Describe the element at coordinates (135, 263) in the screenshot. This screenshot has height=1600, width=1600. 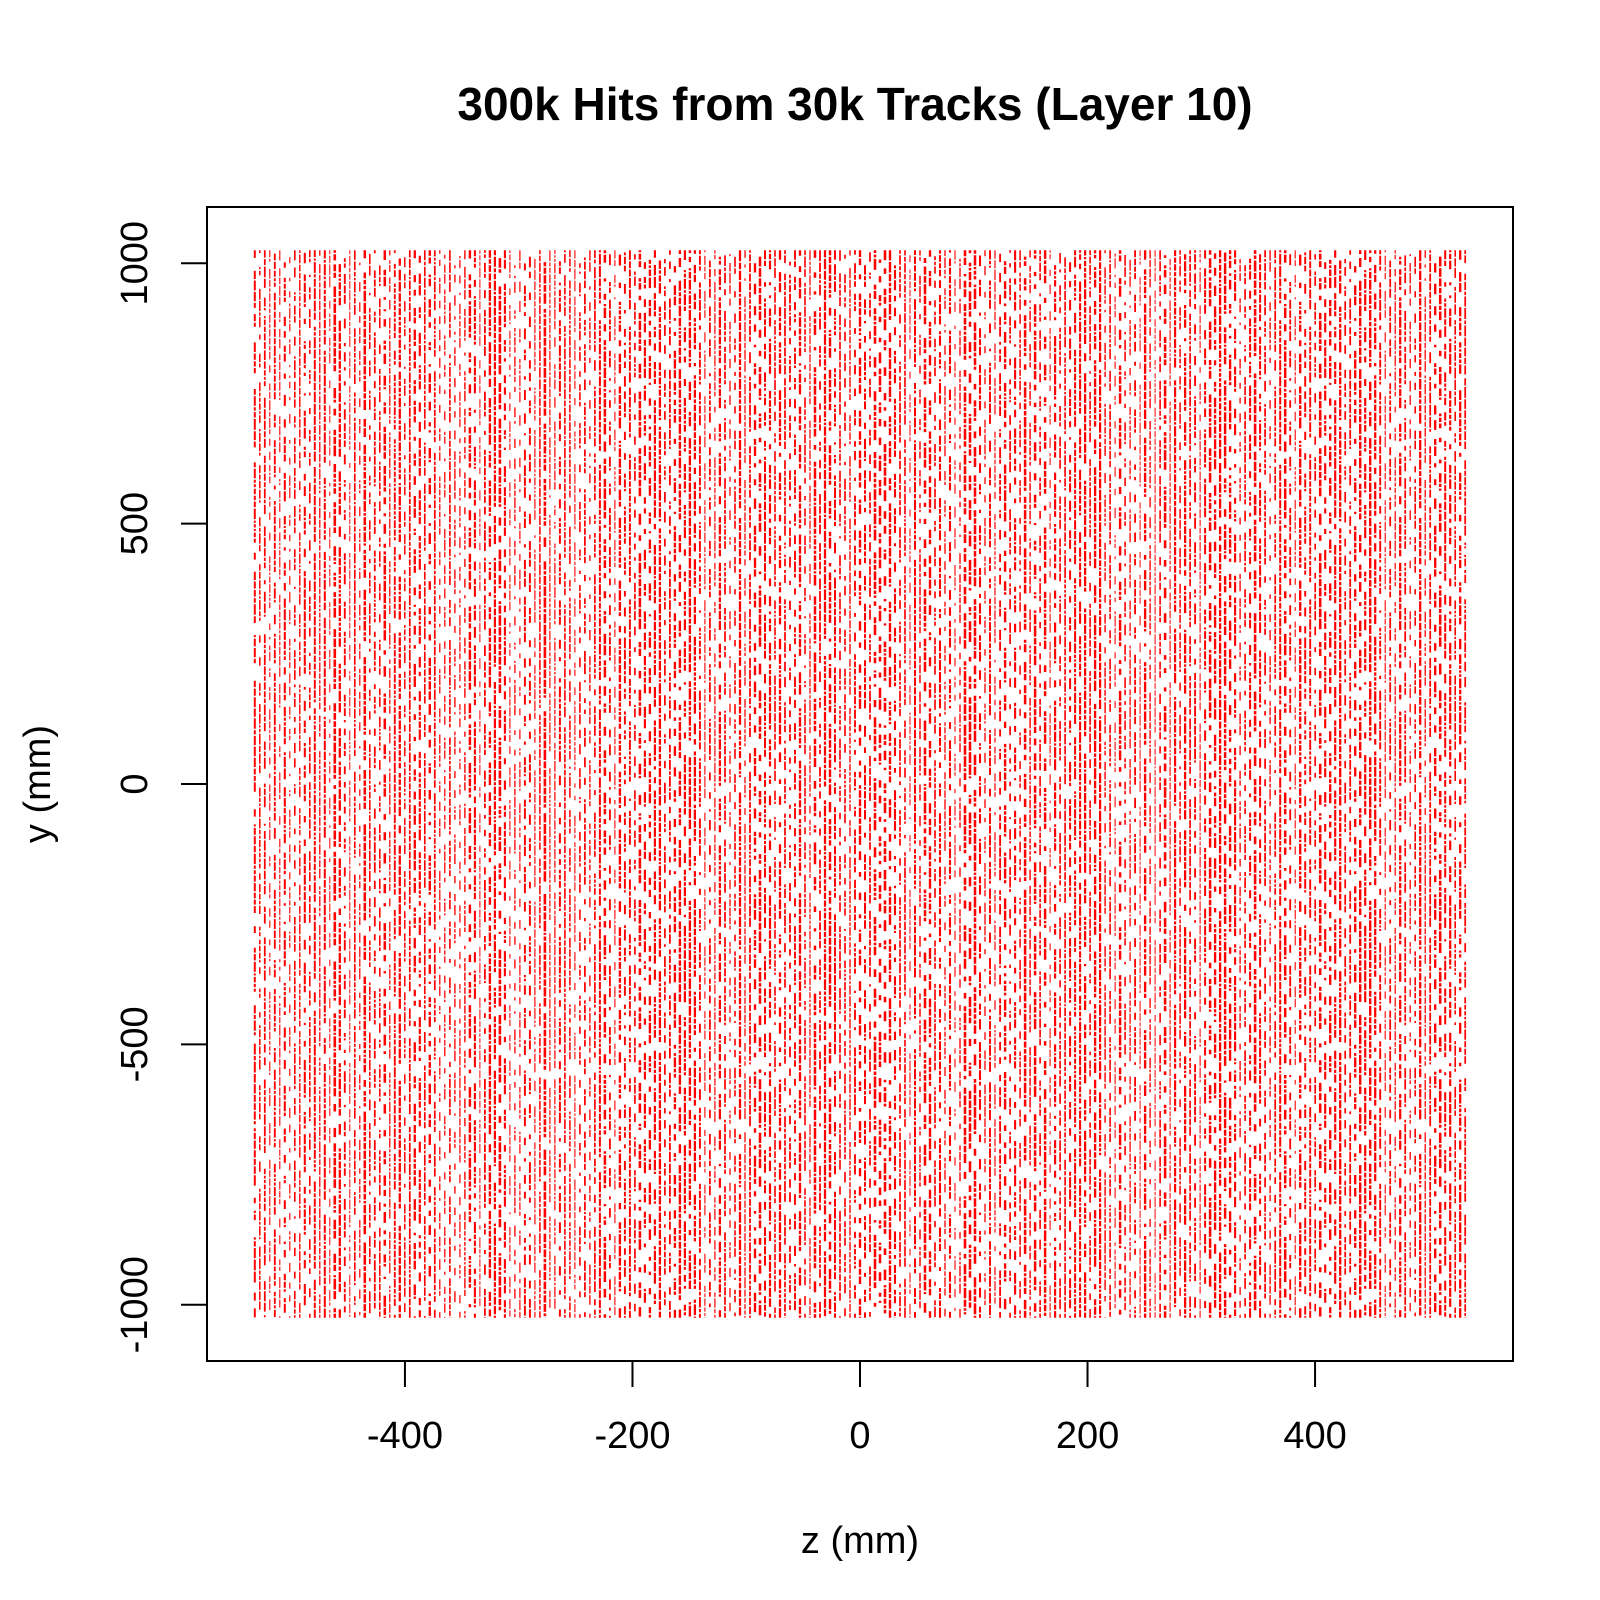
I see `y-tick-label: 1000` at that location.